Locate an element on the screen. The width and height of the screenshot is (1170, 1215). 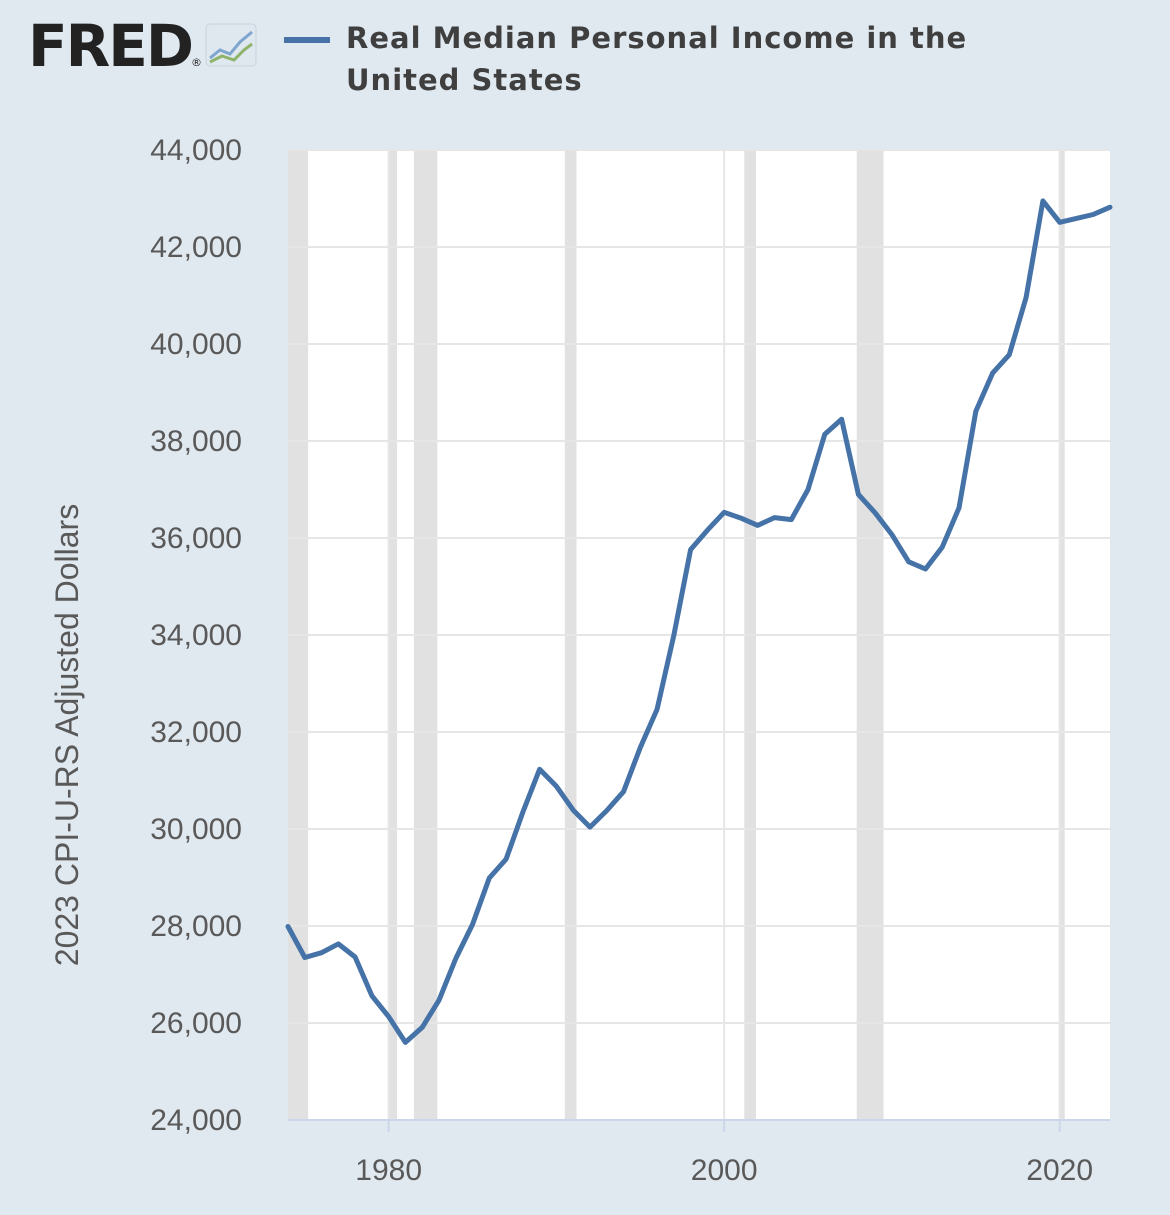
x-tick-label: 1980 is located at coordinates (388, 1170).